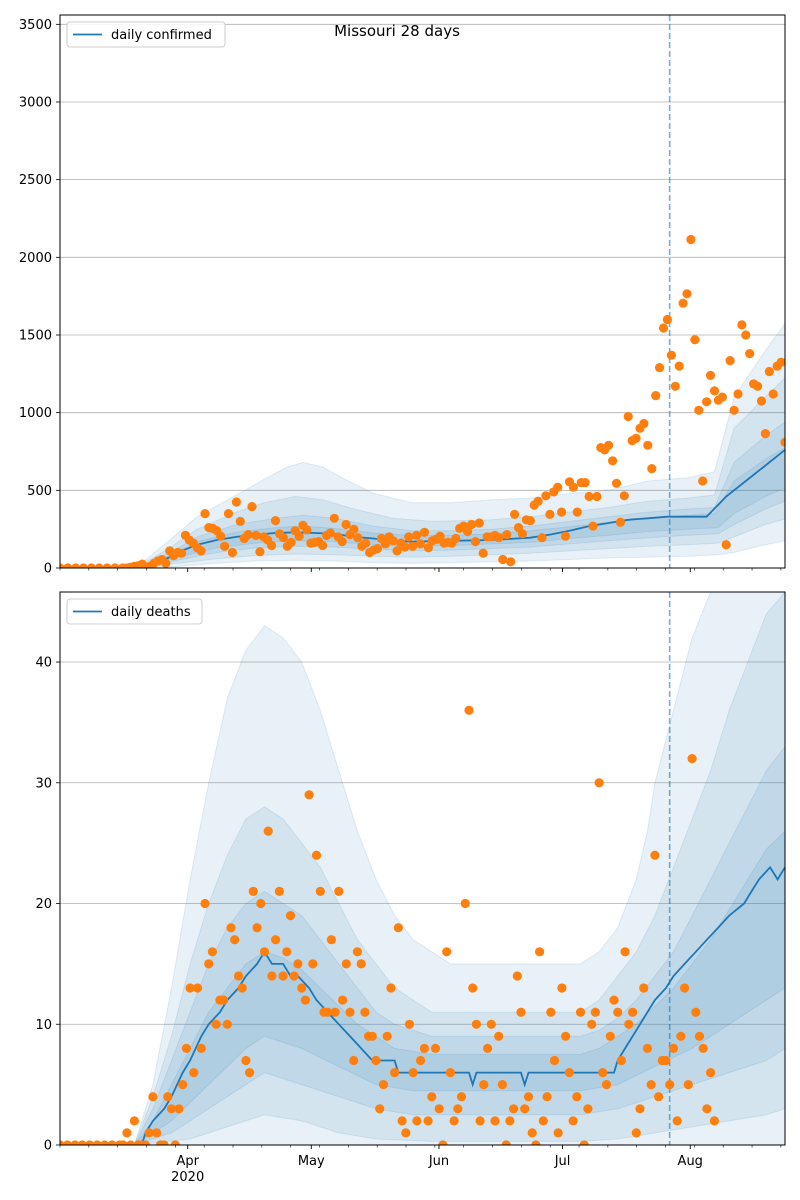  I want to click on y-tick-label: 500, so click(39, 491).